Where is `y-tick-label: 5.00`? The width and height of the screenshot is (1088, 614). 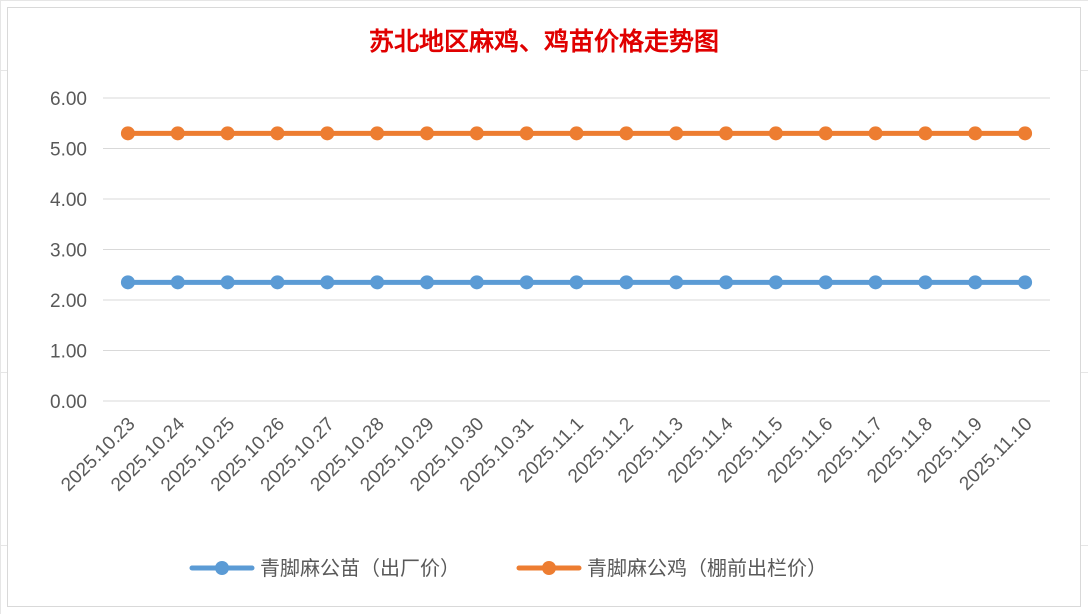
y-tick-label: 5.00 is located at coordinates (68, 150).